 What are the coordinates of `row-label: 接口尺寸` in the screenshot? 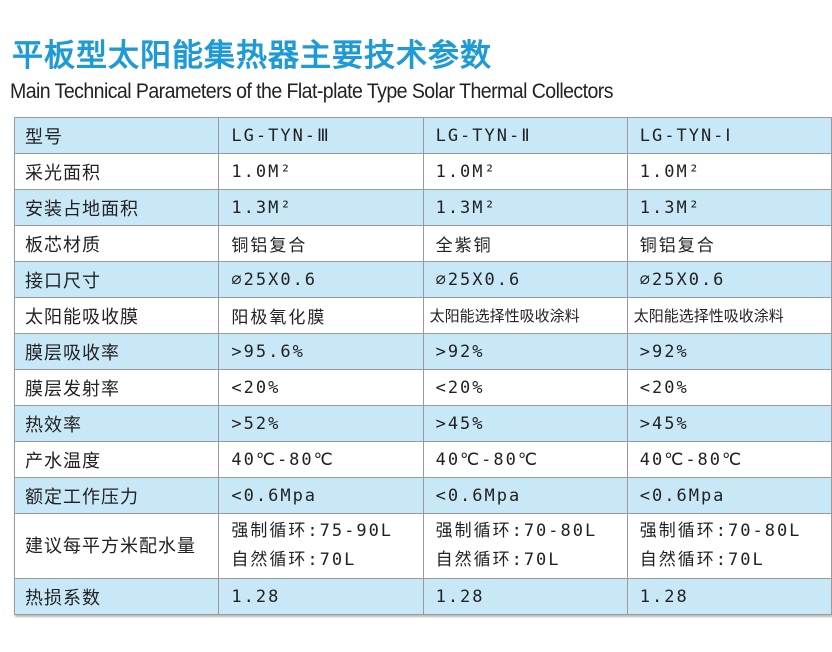 It's located at (116, 279).